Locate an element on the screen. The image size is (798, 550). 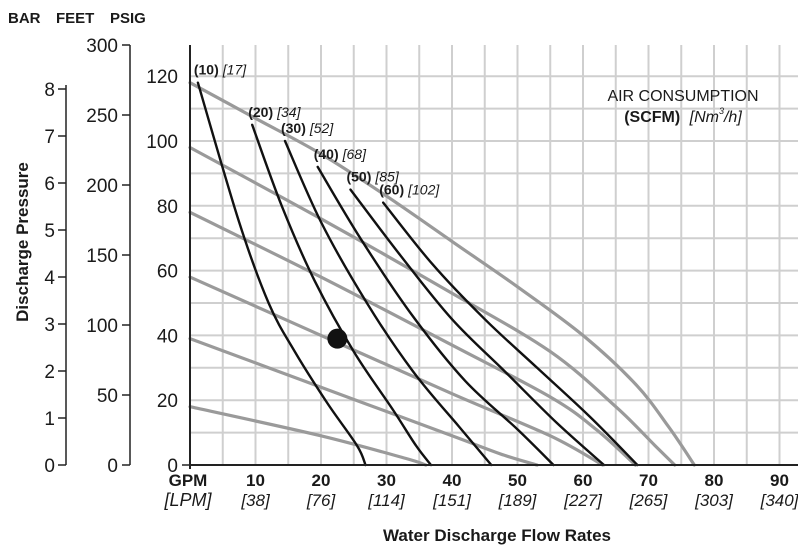
x-tick-lpm: [114] is located at coordinates (386, 500).